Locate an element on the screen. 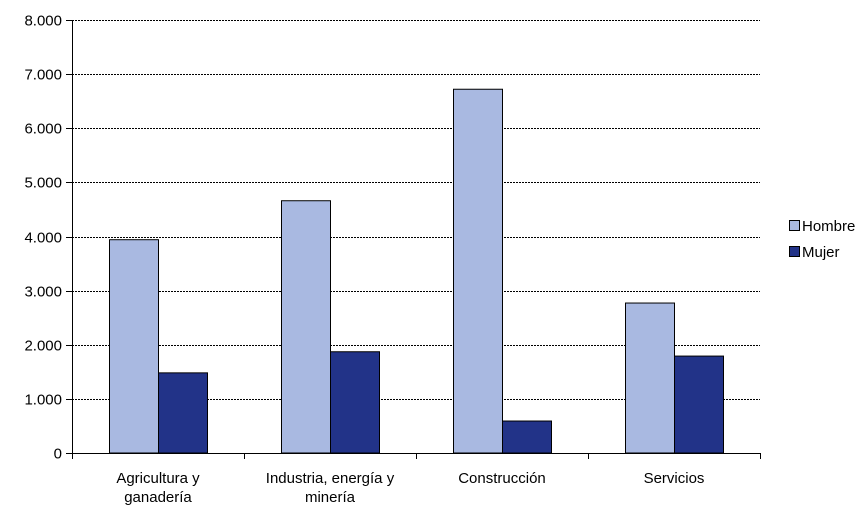 The image size is (864, 510). y-tick-label: 0 is located at coordinates (58, 454).